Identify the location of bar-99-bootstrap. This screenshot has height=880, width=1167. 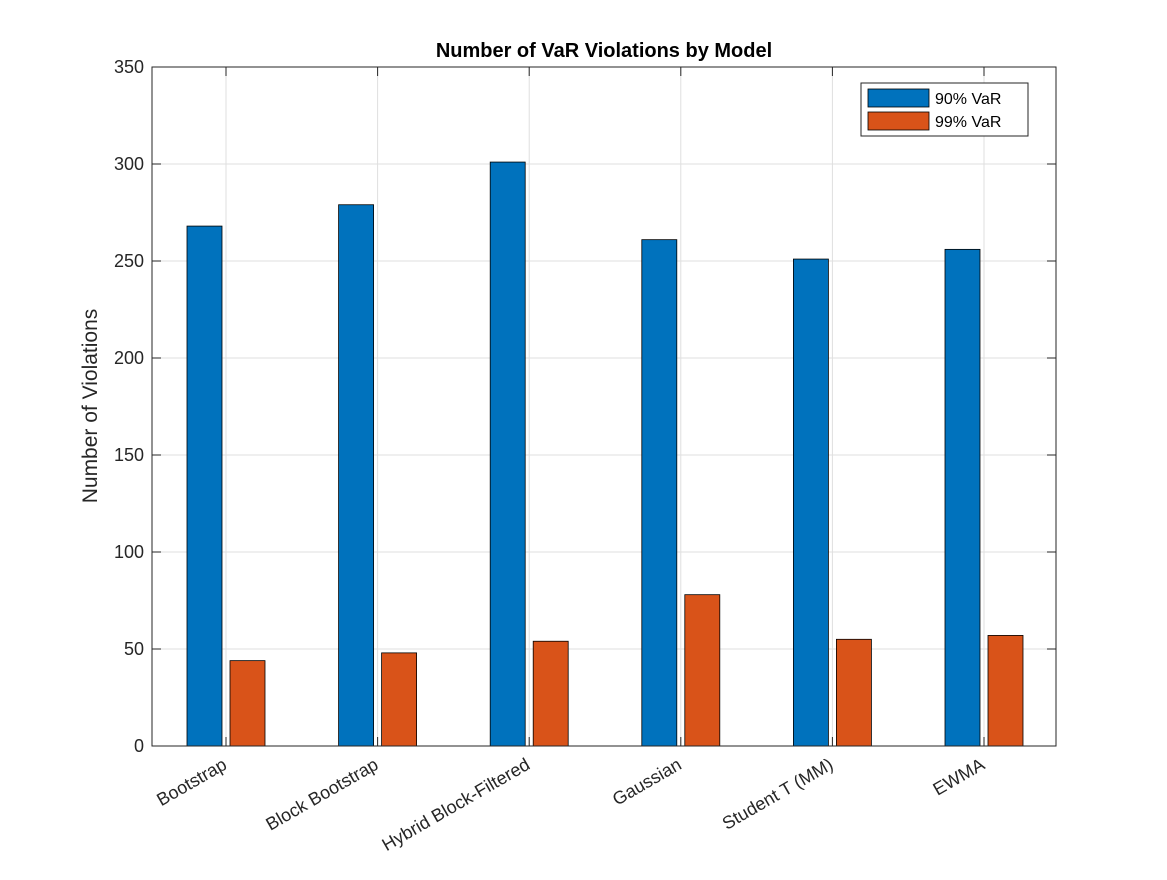
(247, 703).